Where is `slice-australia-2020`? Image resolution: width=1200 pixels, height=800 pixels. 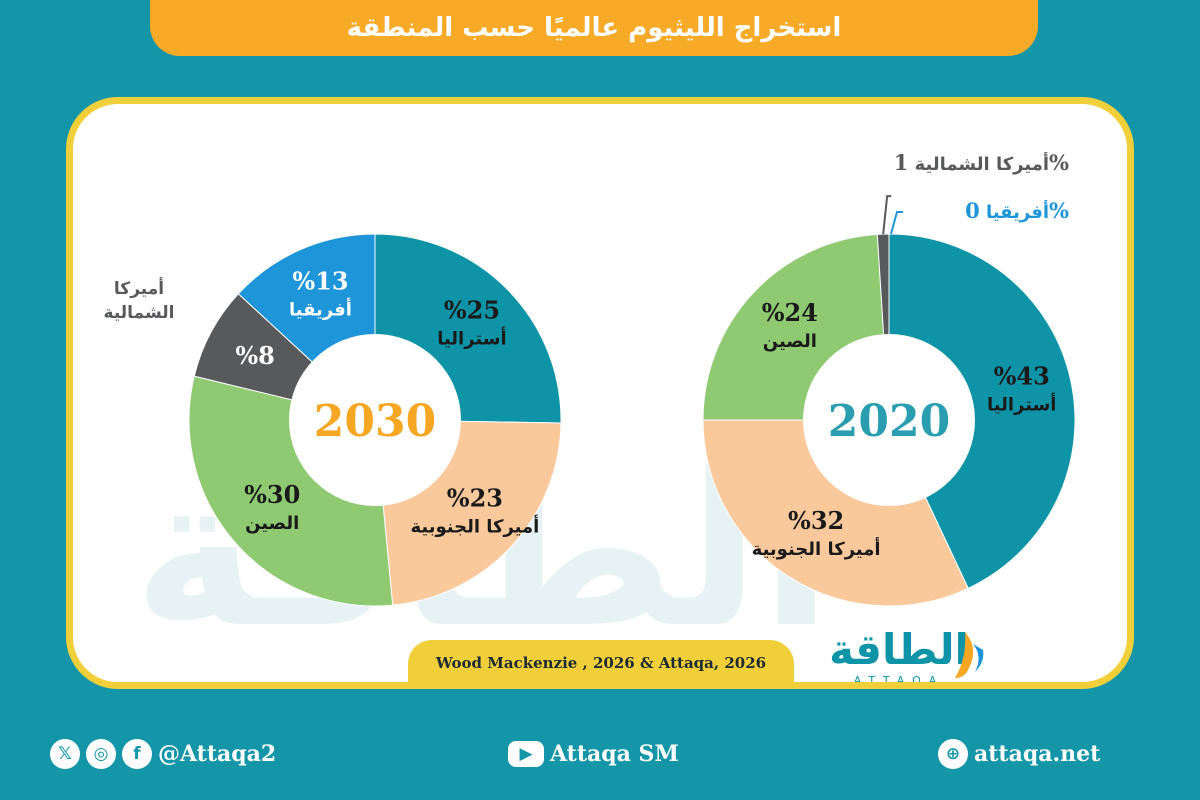 slice-australia-2020 is located at coordinates (982, 411).